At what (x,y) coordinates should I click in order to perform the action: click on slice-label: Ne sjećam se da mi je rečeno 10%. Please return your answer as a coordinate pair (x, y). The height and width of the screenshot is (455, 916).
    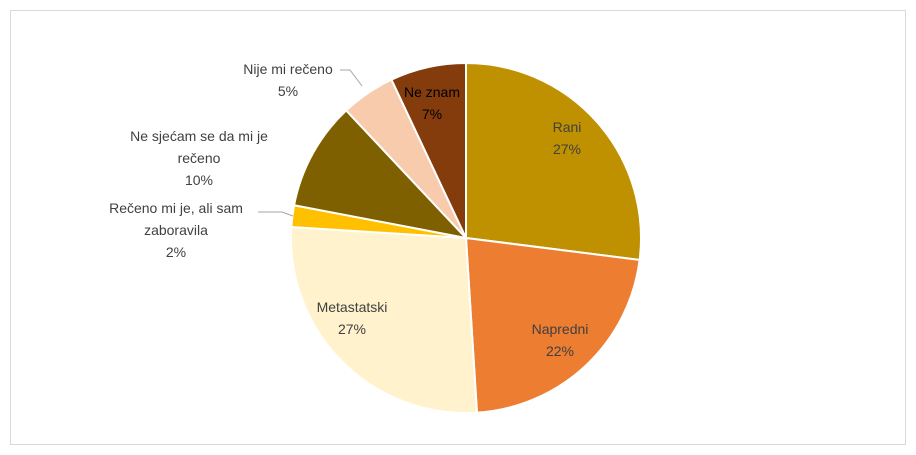
    Looking at the image, I should click on (199, 158).